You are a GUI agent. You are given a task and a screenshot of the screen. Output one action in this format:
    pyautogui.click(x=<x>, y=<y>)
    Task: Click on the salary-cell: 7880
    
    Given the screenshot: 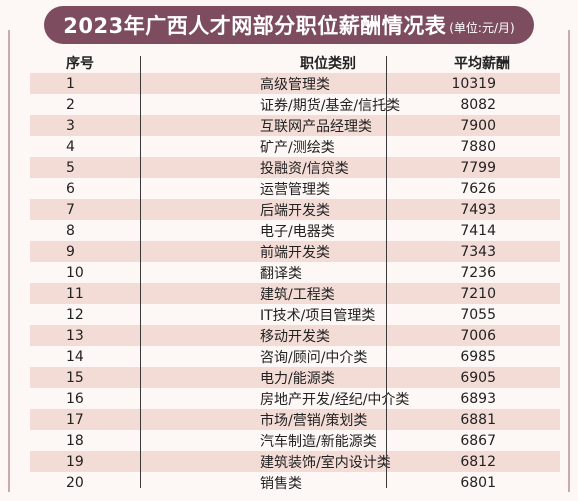 What is the action you would take?
    pyautogui.click(x=478, y=146)
    